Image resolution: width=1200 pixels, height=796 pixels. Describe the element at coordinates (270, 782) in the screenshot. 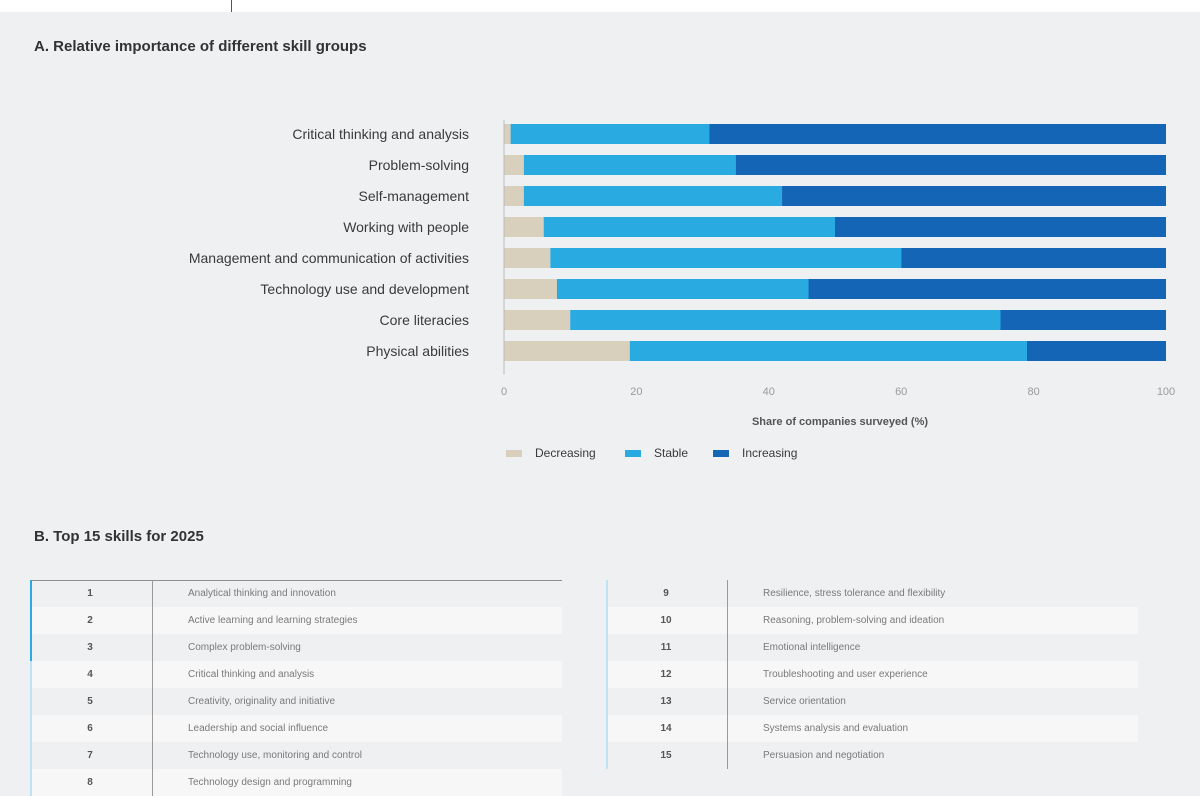

I see `skill-name: Technology design and programming` at that location.